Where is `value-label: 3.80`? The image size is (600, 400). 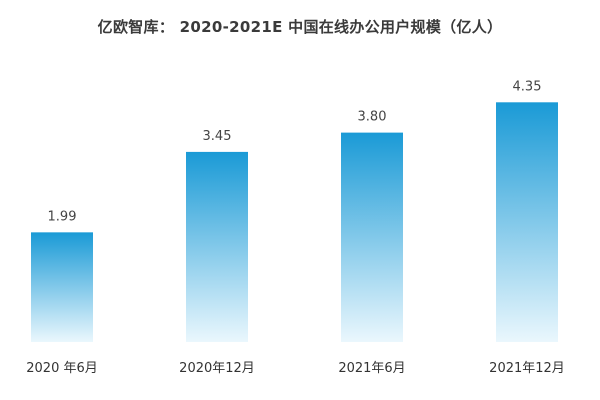 value-label: 3.80 is located at coordinates (372, 117).